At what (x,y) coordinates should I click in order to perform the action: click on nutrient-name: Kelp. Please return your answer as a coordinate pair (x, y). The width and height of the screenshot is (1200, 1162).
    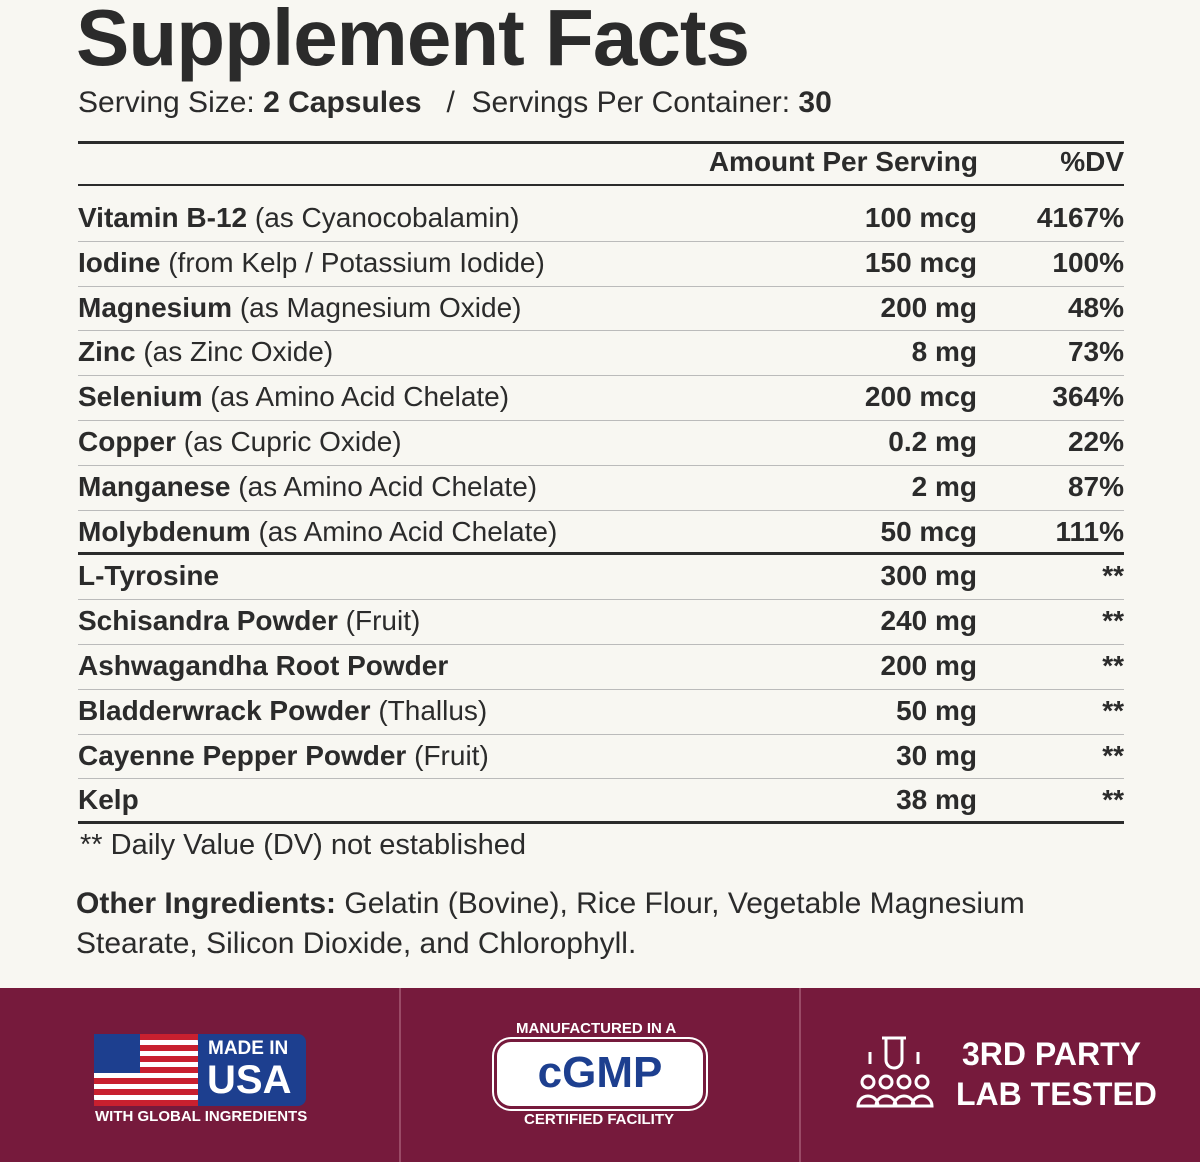
    Looking at the image, I should click on (108, 800).